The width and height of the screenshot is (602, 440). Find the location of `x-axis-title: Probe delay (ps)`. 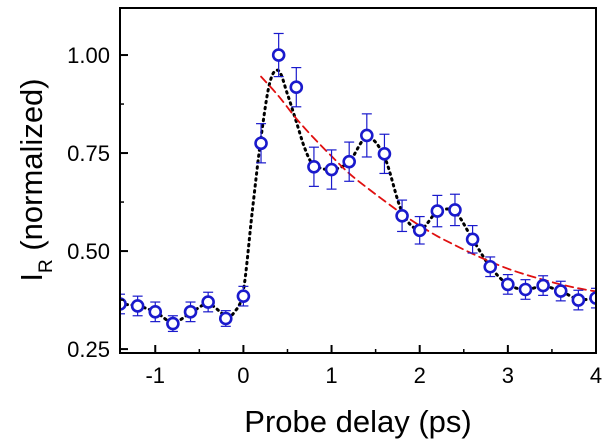

x-axis-title: Probe delay (ps) is located at coordinates (357, 421).